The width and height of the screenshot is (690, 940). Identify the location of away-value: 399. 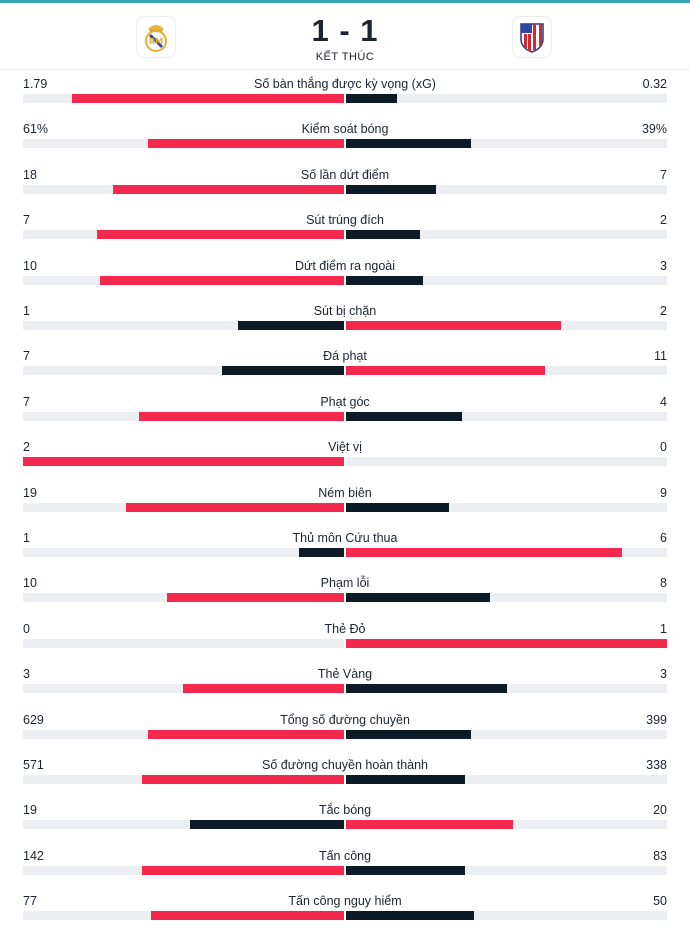
(656, 719).